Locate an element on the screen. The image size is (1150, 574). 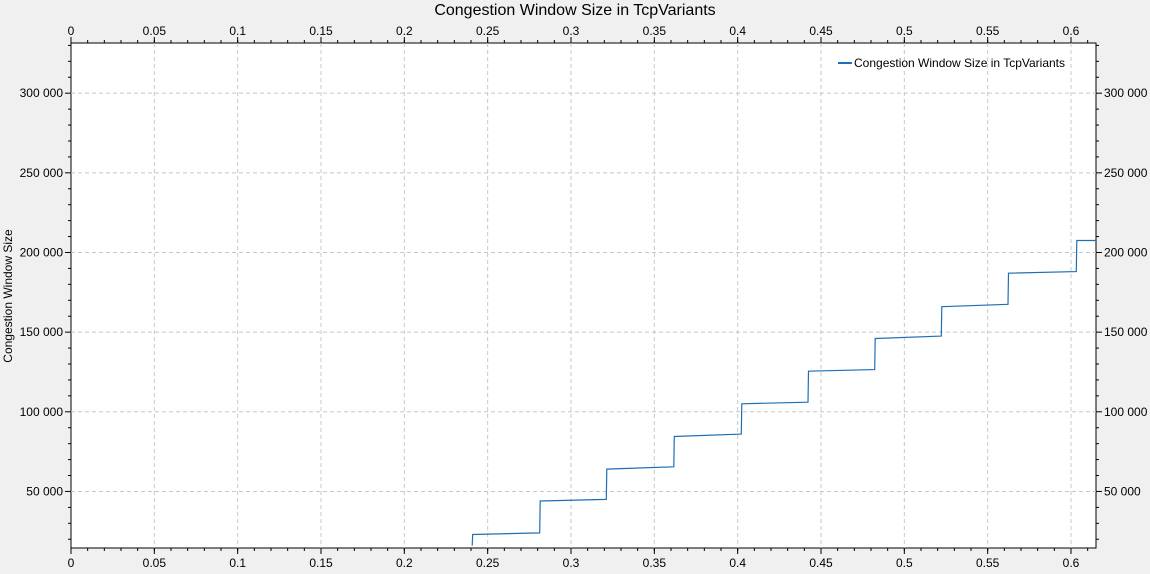
x-tick-label-top: 0.6 is located at coordinates (1071, 31).